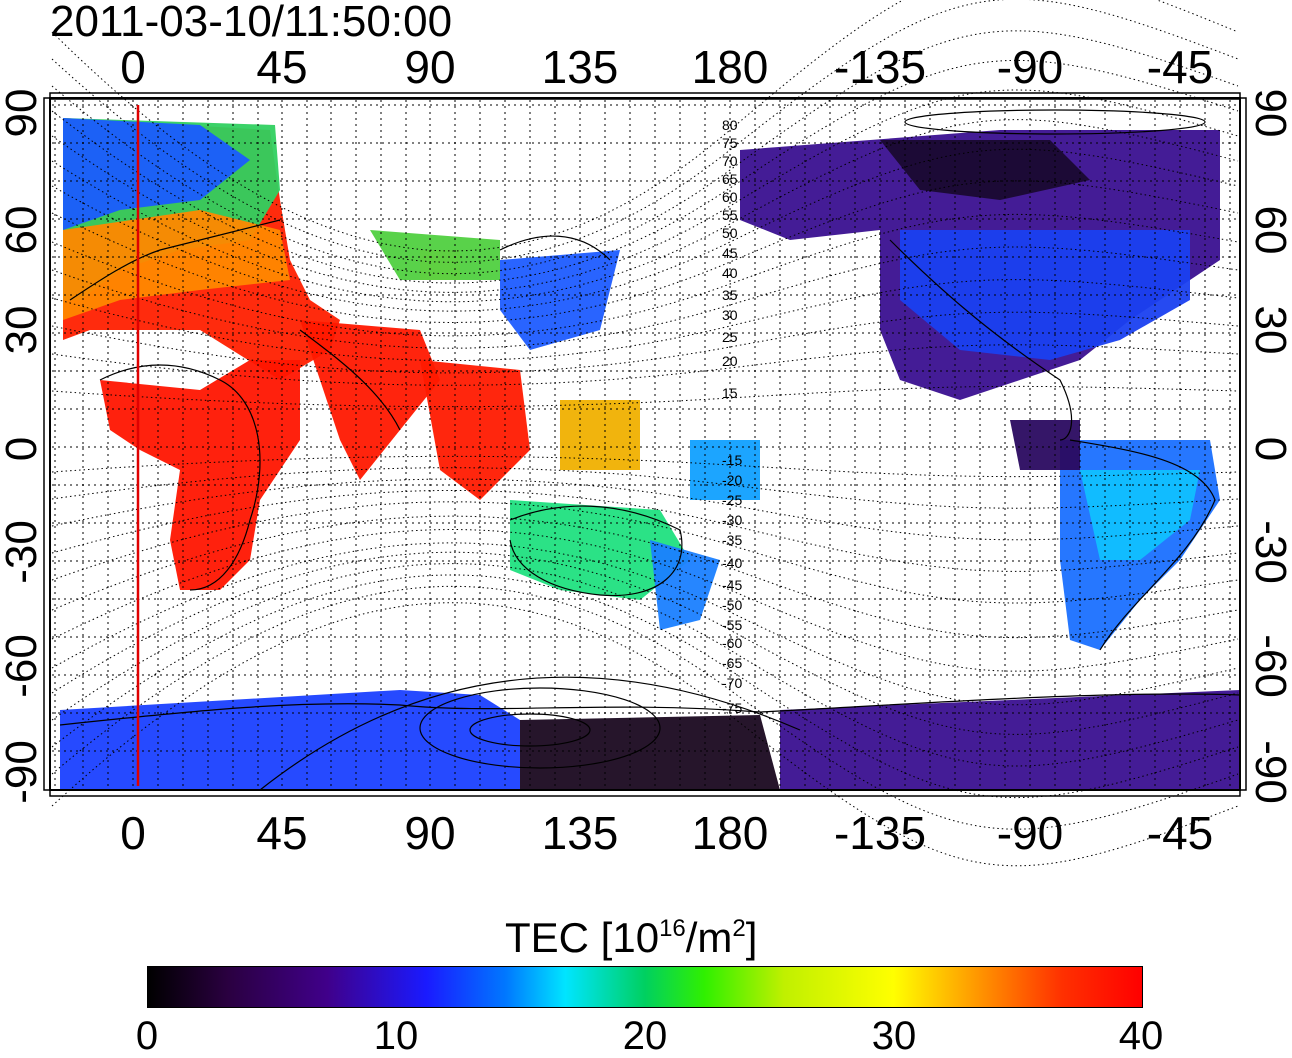 This screenshot has width=1292, height=1058. I want to click on lon-tick-bottom: 135, so click(580, 833).